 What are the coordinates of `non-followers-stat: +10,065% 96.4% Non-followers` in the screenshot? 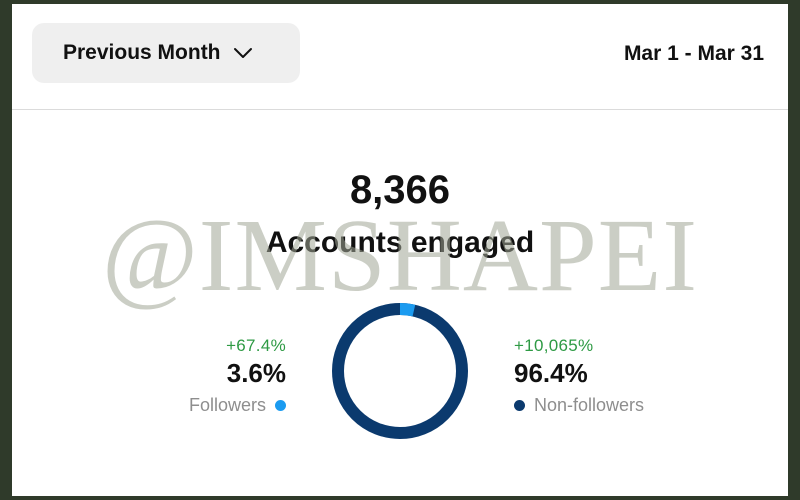 It's located at (579, 376).